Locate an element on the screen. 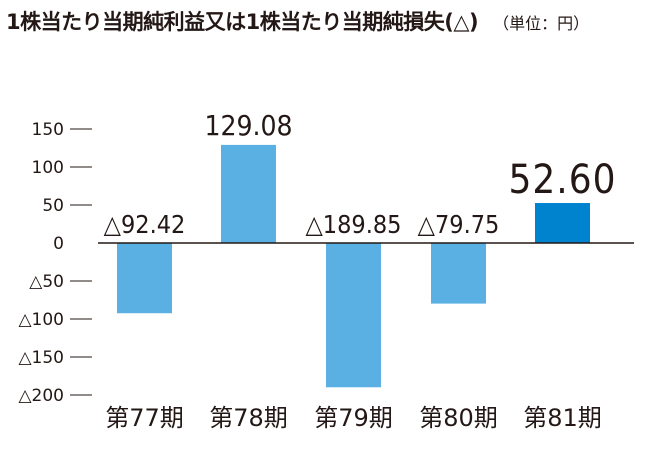 This screenshot has width=654, height=466. y-tick-label: △150 is located at coordinates (41, 358).